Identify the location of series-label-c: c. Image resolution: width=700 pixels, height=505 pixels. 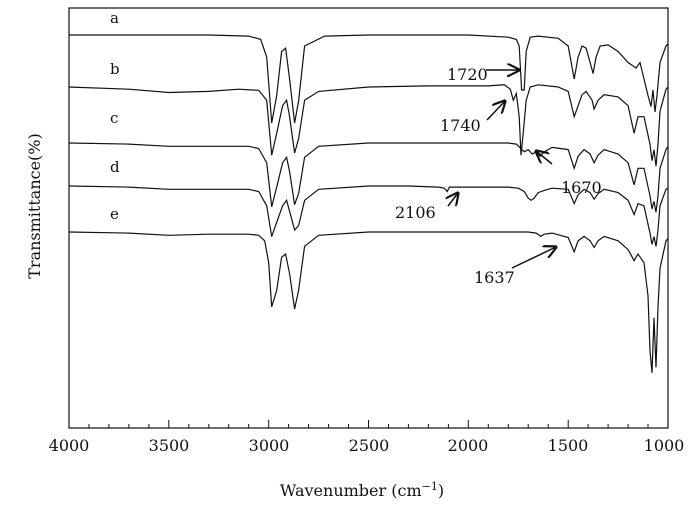
(114, 118).